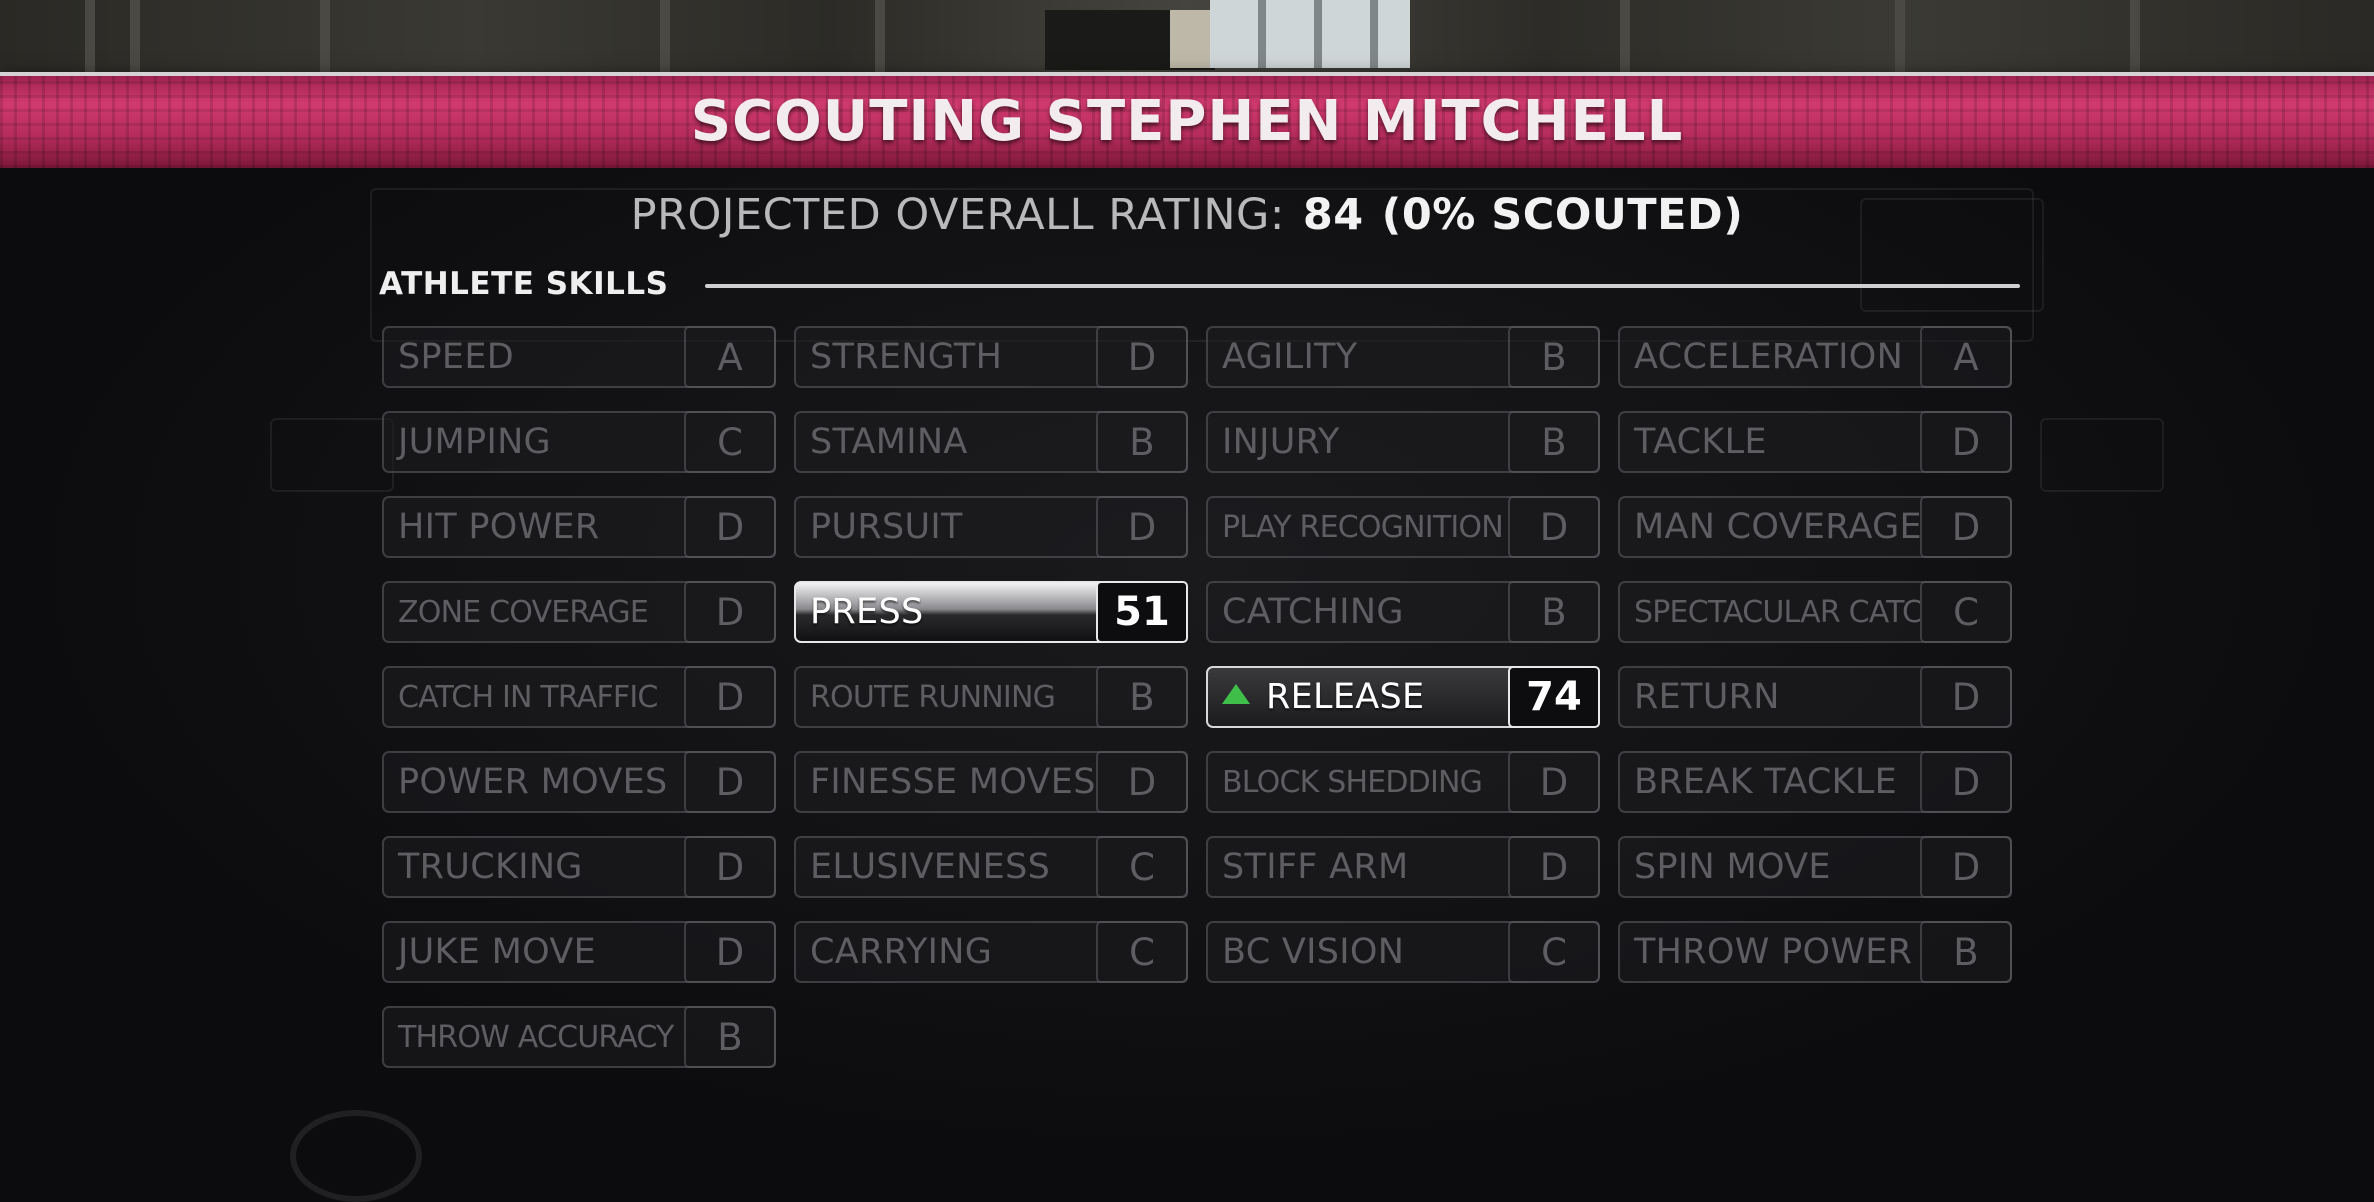 Image resolution: width=2374 pixels, height=1202 pixels. What do you see at coordinates (1403, 442) in the screenshot?
I see `skill-tile-injury: INJURY B` at bounding box center [1403, 442].